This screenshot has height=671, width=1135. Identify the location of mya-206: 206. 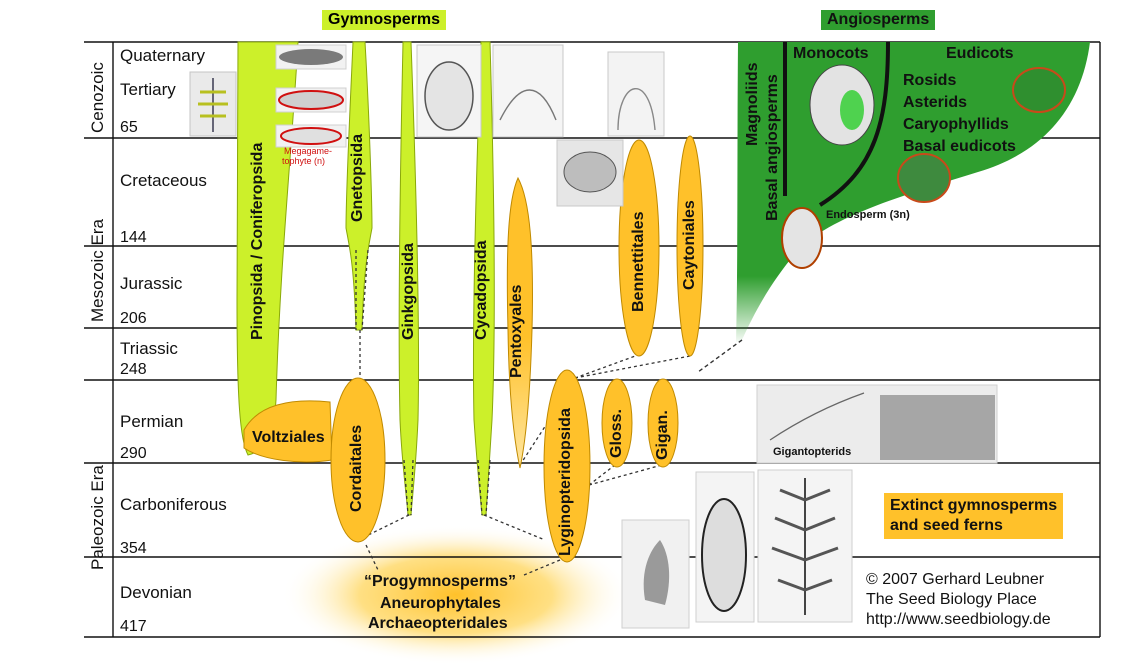
(133, 318).